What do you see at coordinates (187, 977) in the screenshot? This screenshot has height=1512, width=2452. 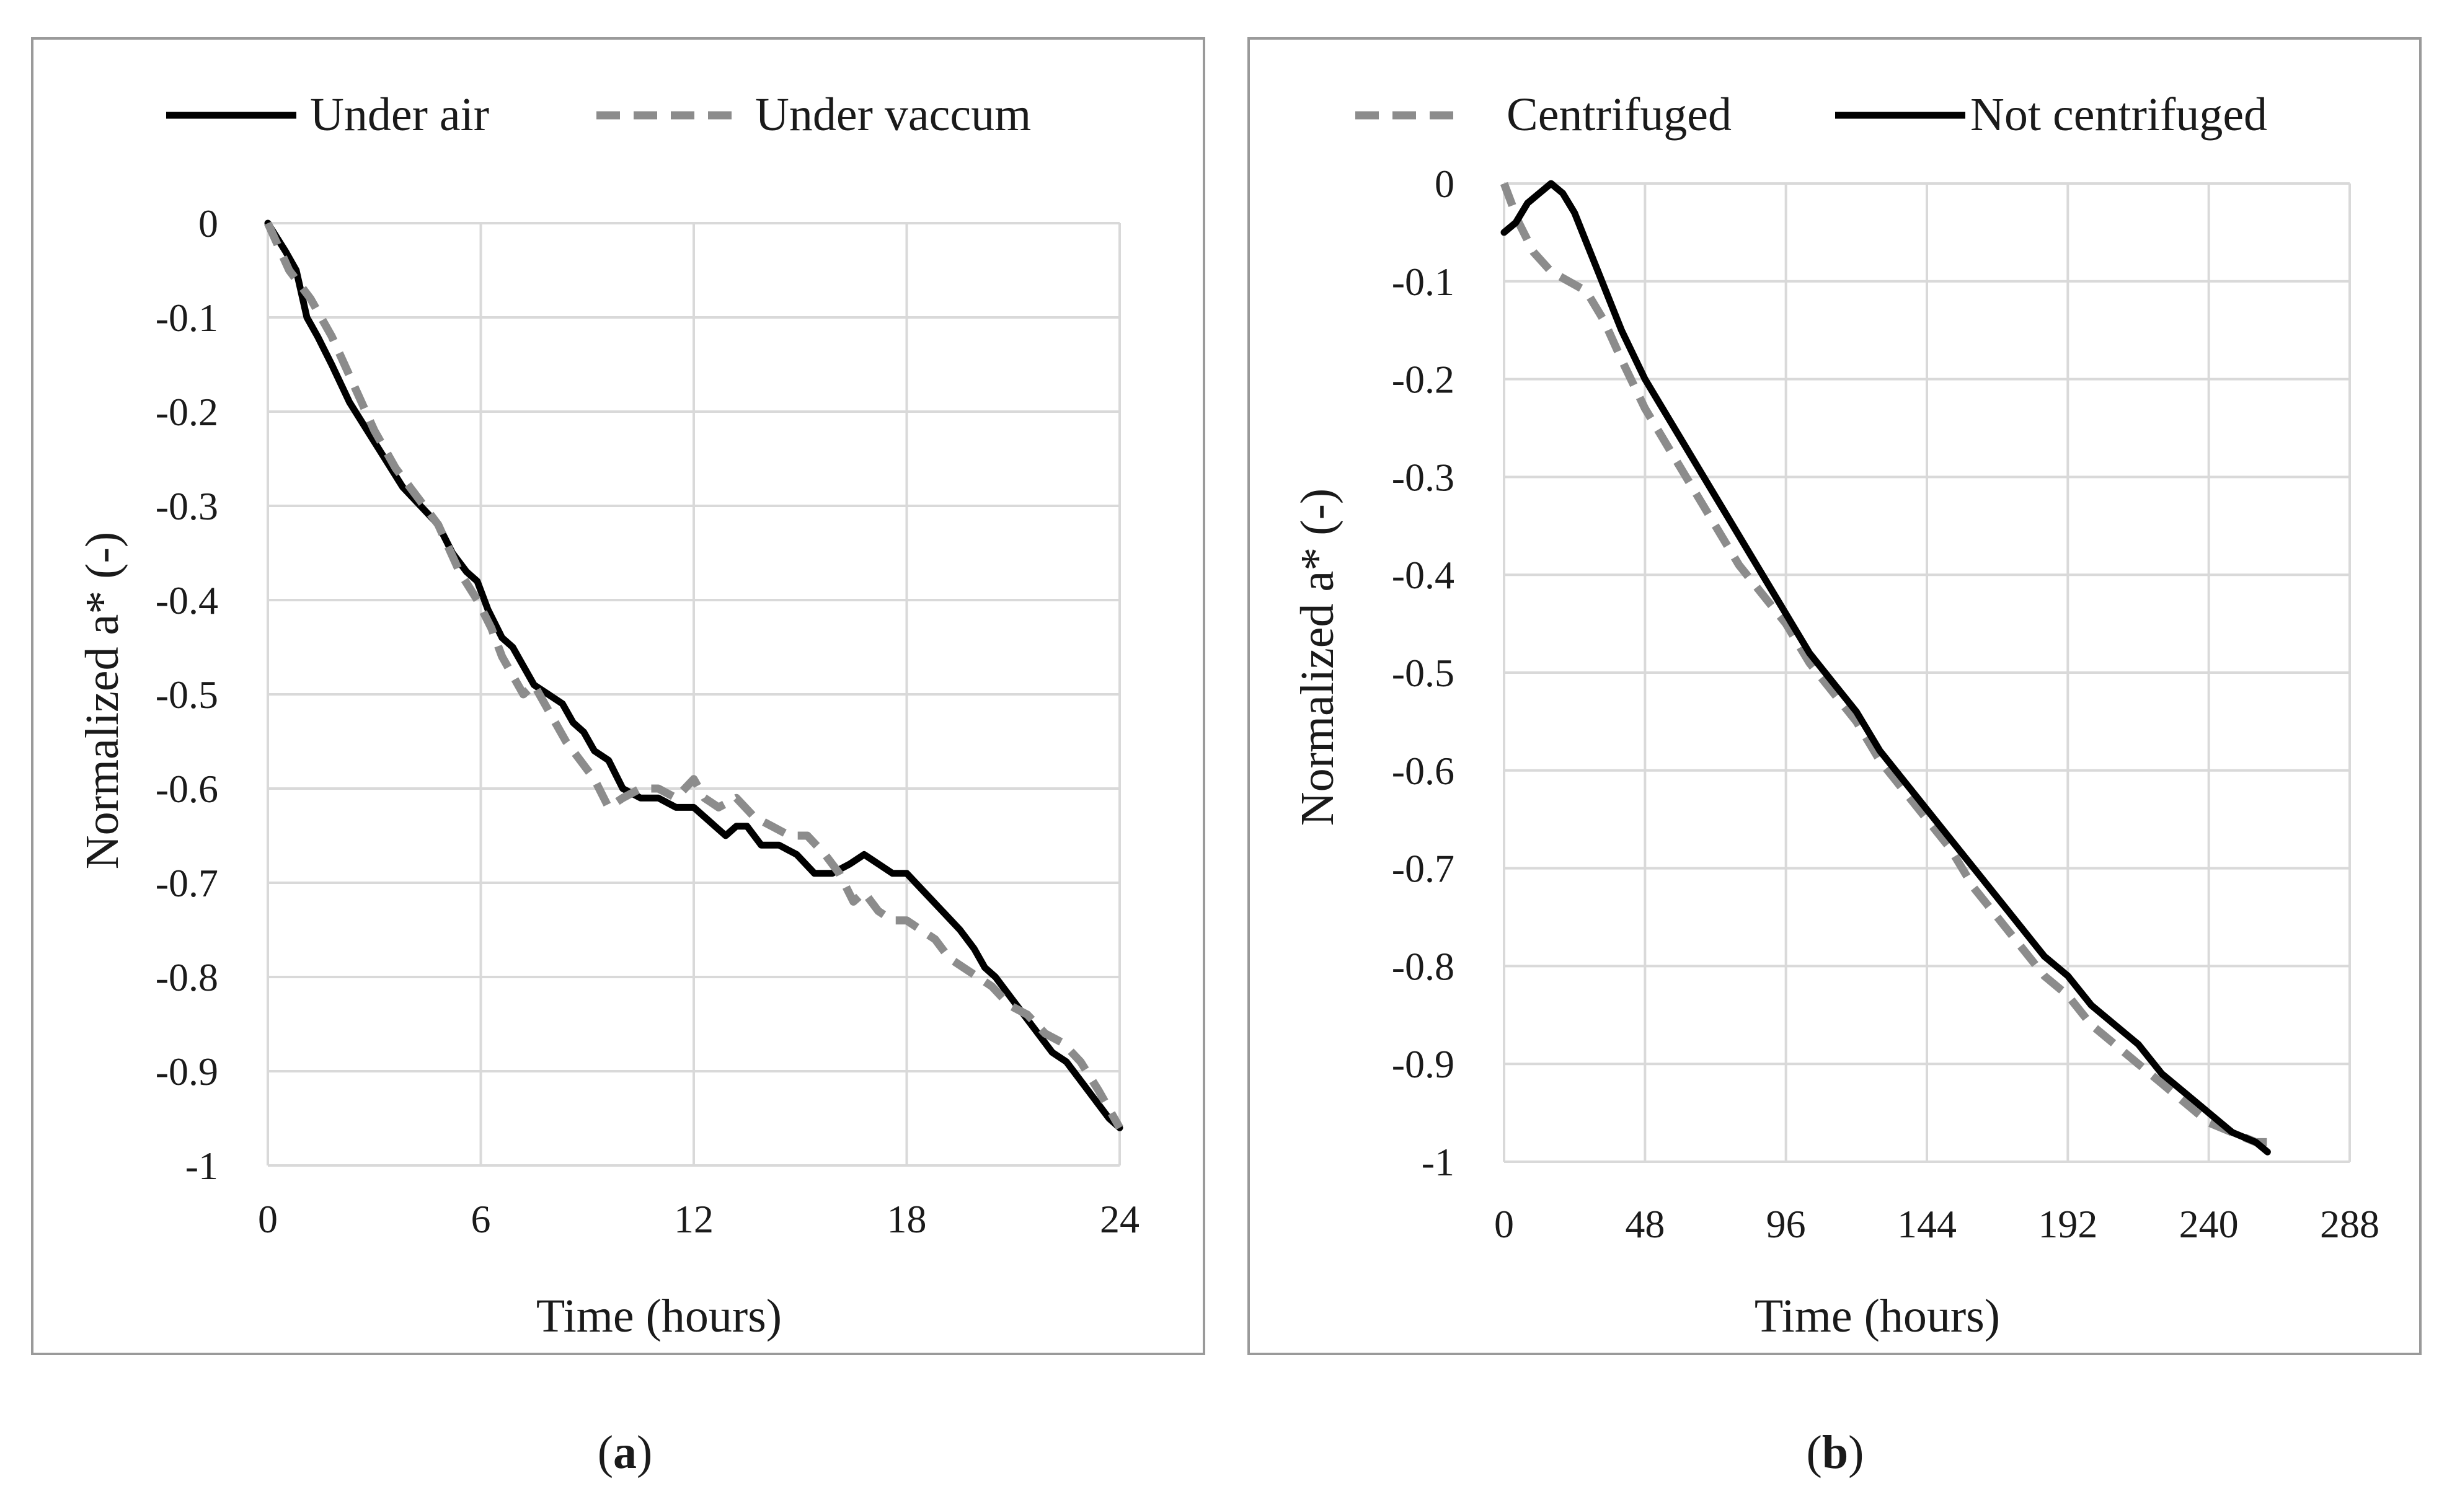 I see `panel-a-y-tick-label: -0.8` at bounding box center [187, 977].